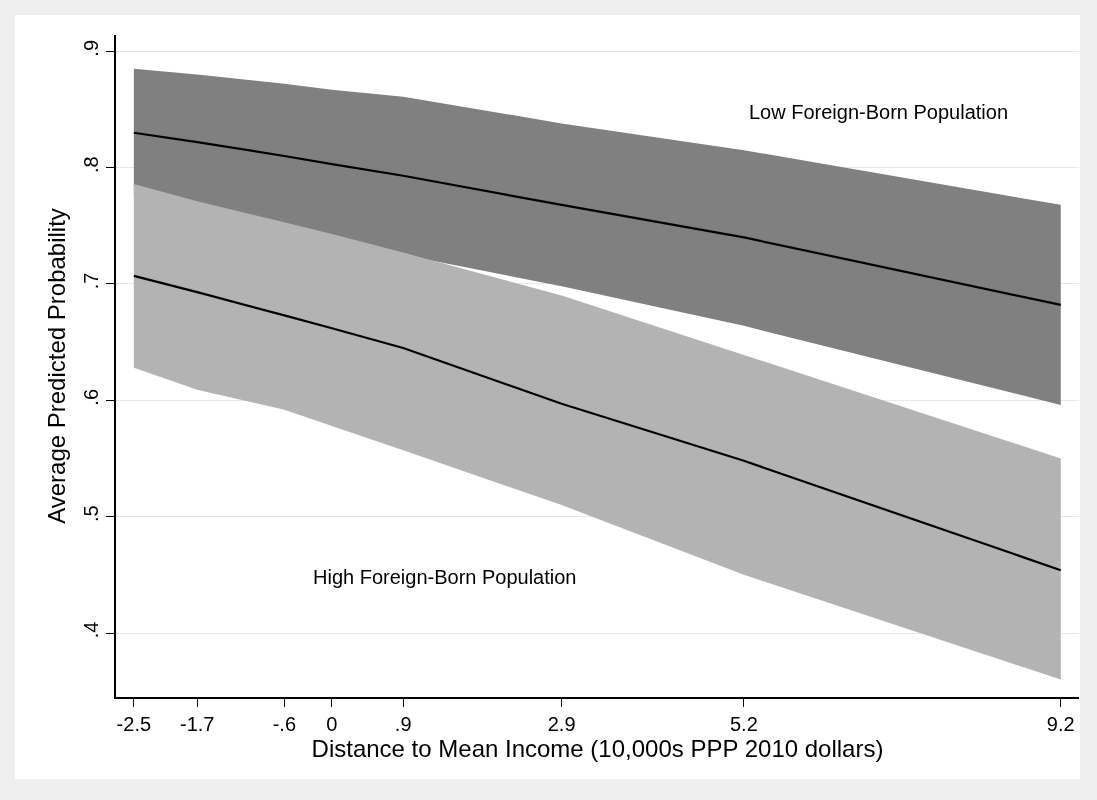  I want to click on x-tick-label: 0, so click(332, 723).